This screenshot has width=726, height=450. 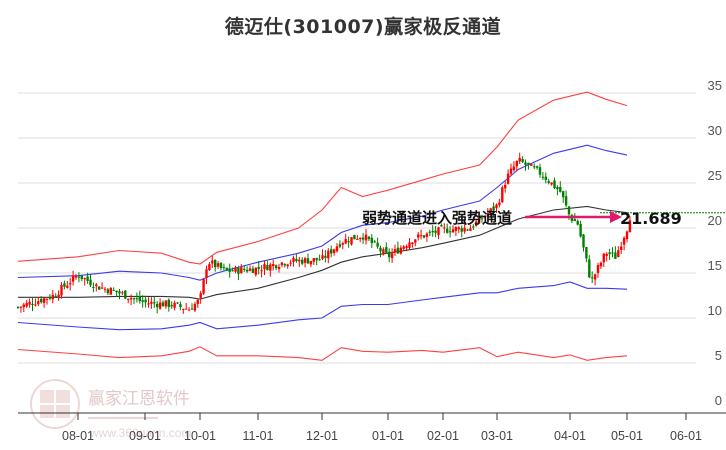 What do you see at coordinates (522, 218) in the screenshot?
I see `annotation: 弱势通道进入强势通道 21.689` at bounding box center [522, 218].